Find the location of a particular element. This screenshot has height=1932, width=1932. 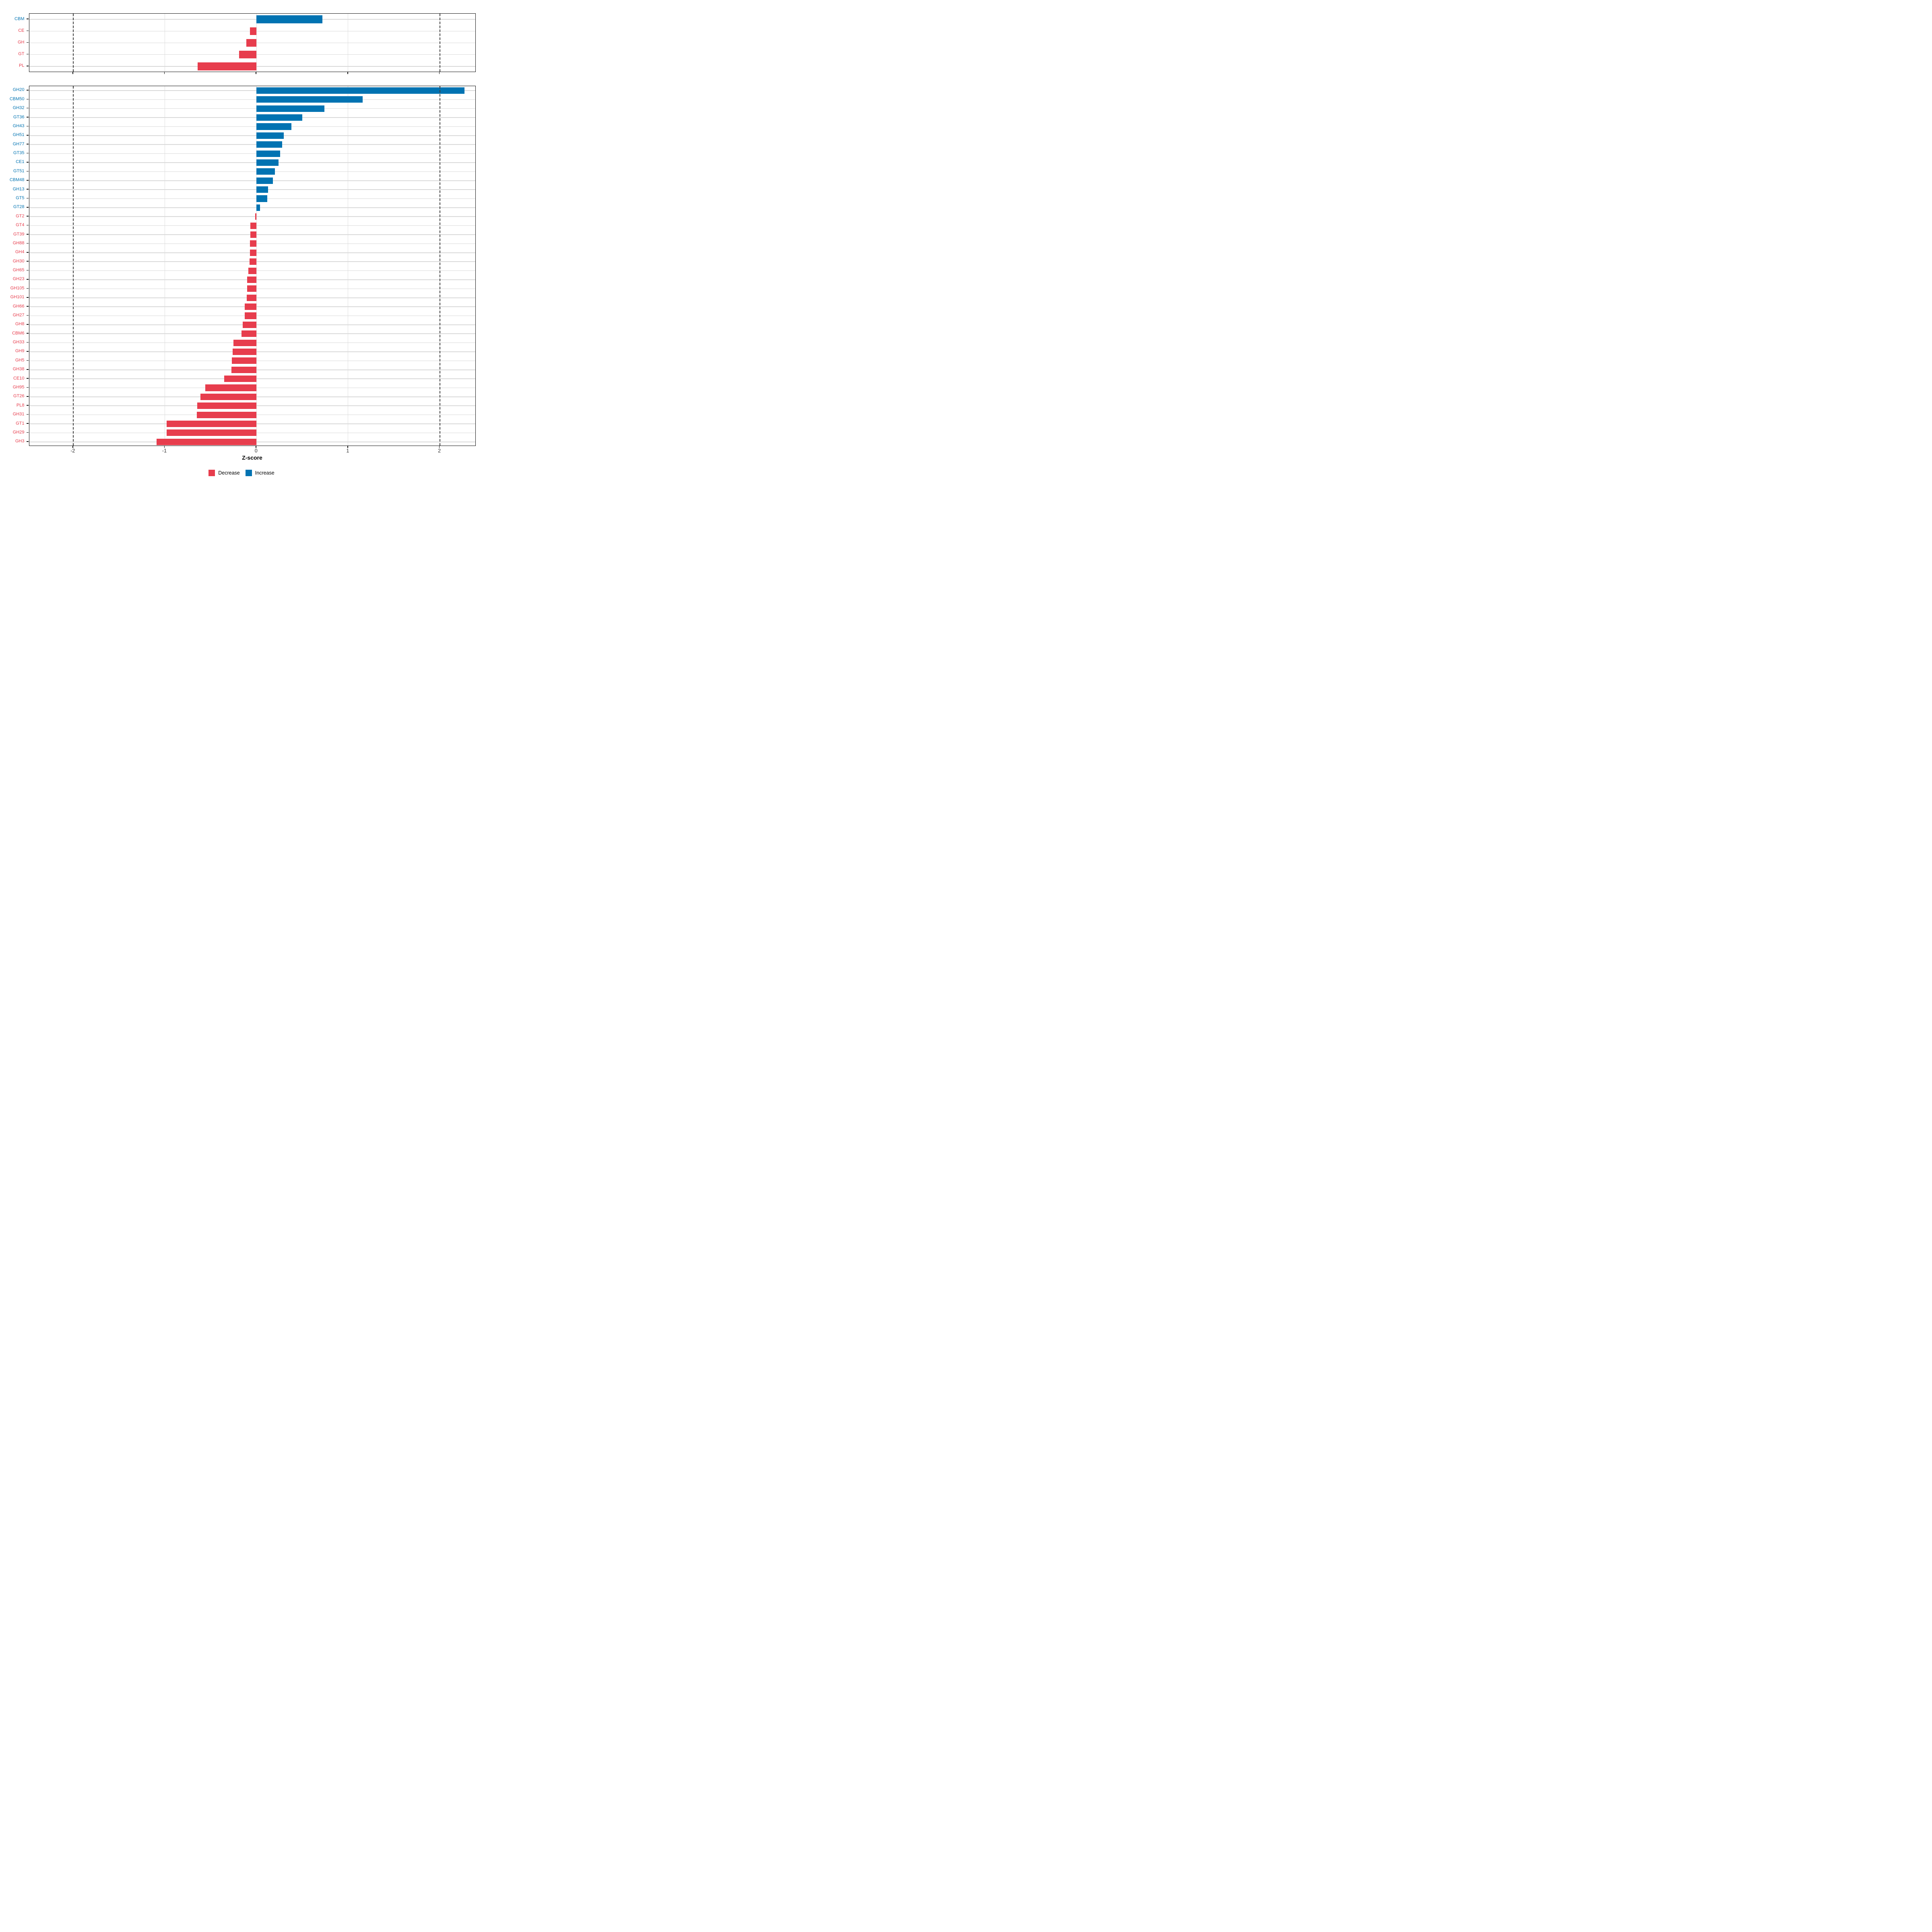

bar-pl8 is located at coordinates (227, 405).